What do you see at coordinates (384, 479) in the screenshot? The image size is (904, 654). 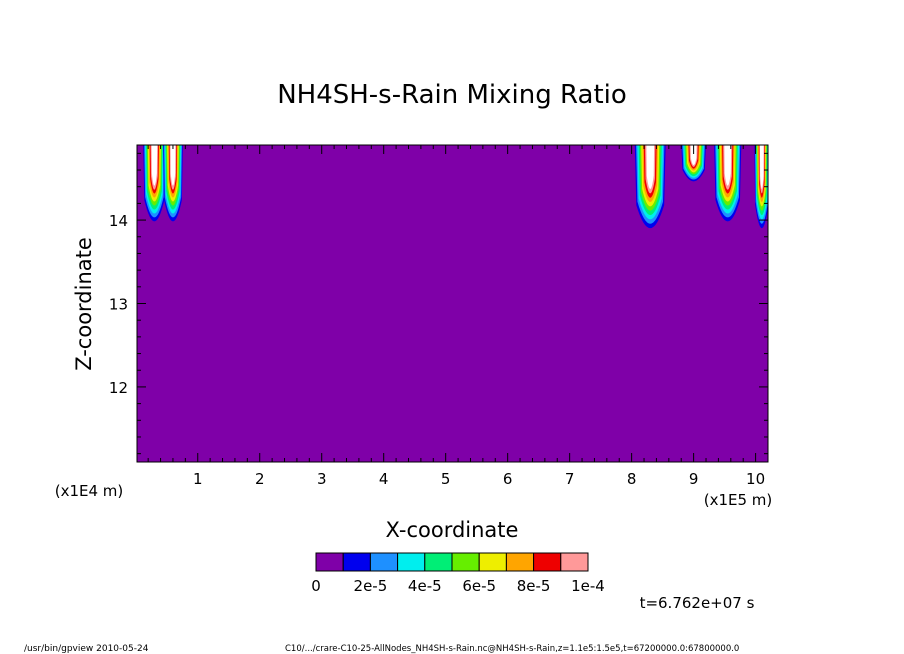 I see `x-tick-label: 4` at bounding box center [384, 479].